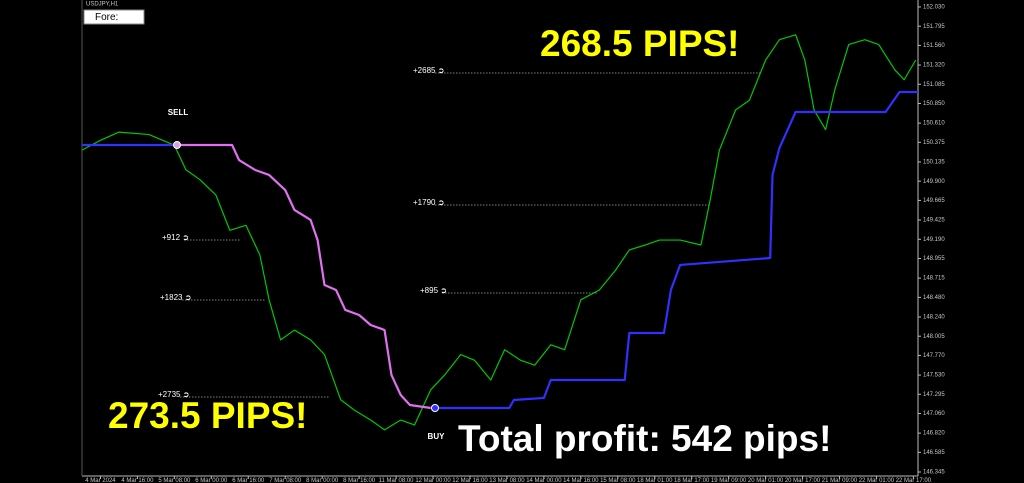 Image resolution: width=1024 pixels, height=483 pixels. Describe the element at coordinates (428, 70) in the screenshot. I see `annotation: +2685 ➲` at that location.